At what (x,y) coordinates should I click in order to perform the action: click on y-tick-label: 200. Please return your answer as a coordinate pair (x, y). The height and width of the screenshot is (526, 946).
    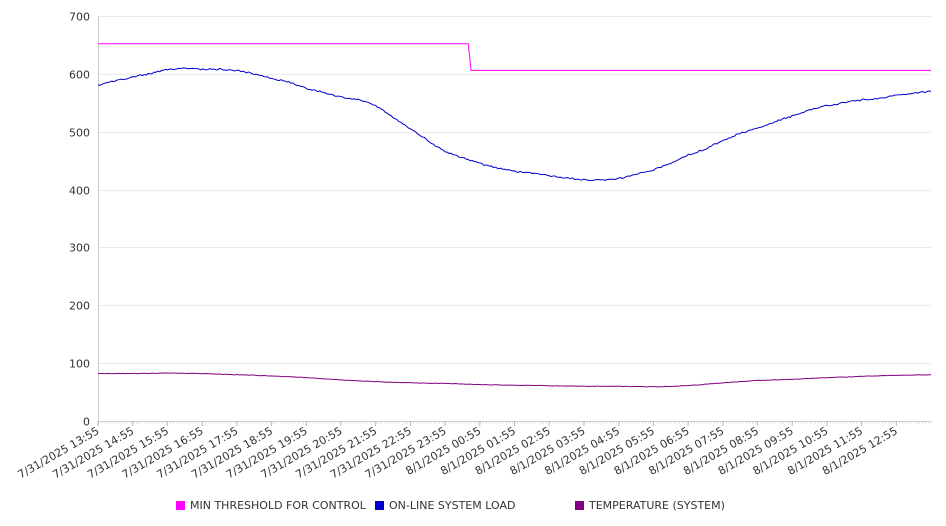
    Looking at the image, I should click on (79, 306).